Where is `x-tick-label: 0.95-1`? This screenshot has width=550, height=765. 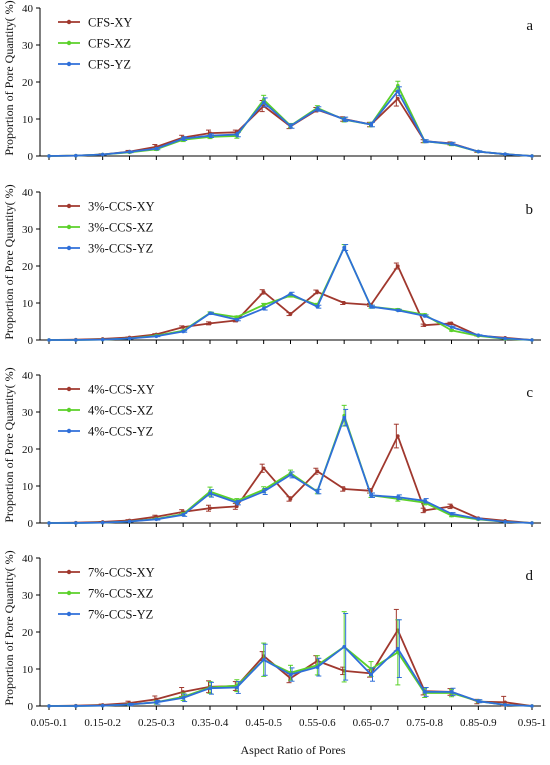 x-tick-label: 0.95-1 is located at coordinates (532, 723).